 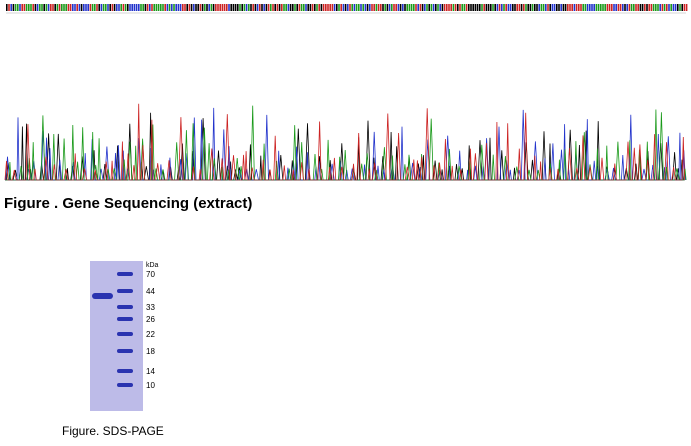 I want to click on gel-caption: Figure. SDS-PAGE, so click(x=113, y=431).